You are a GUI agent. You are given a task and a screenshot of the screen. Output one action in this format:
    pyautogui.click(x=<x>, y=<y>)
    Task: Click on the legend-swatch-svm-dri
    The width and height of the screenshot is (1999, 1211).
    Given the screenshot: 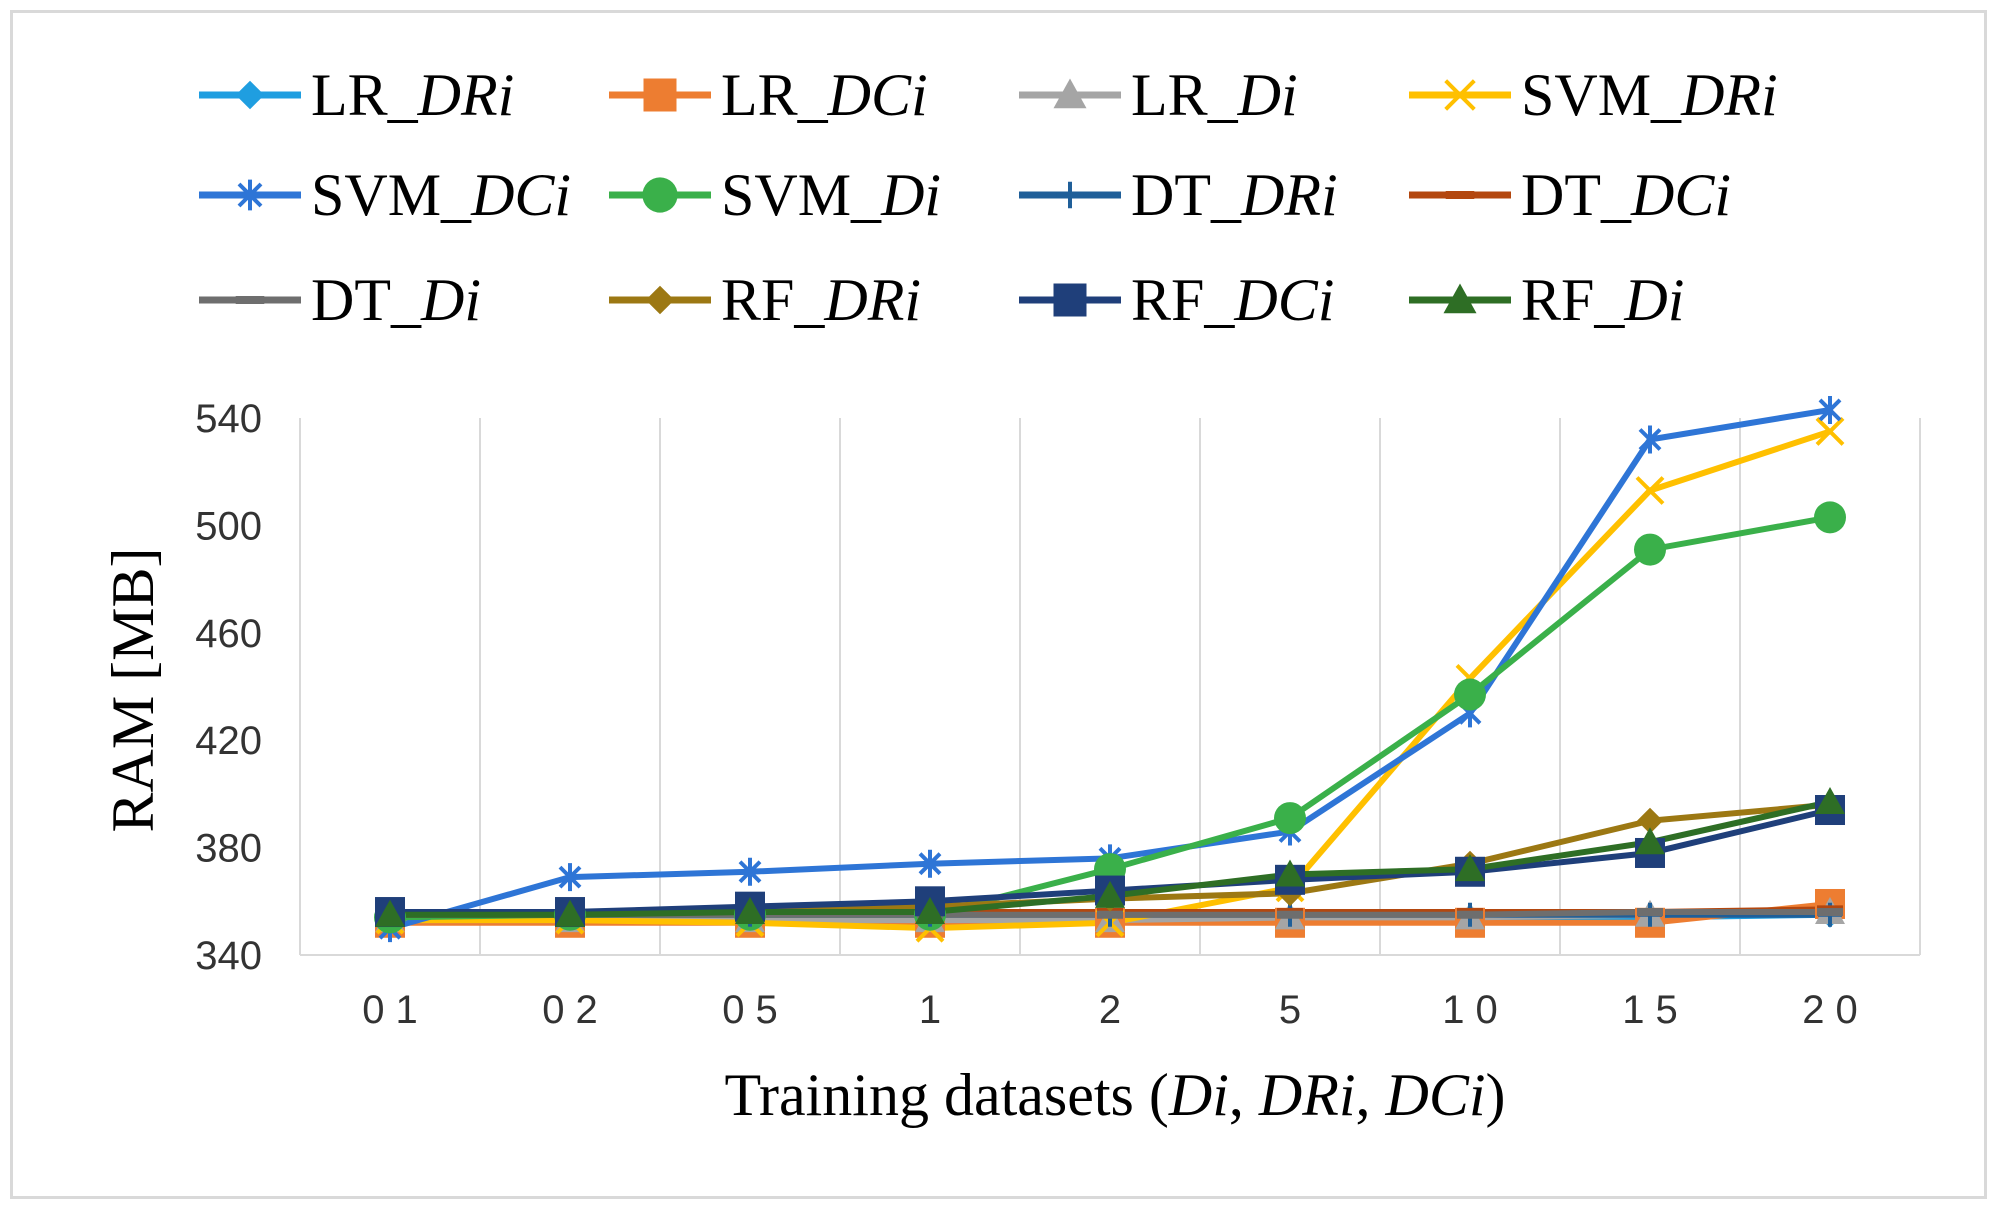 What is the action you would take?
    pyautogui.click(x=1460, y=95)
    